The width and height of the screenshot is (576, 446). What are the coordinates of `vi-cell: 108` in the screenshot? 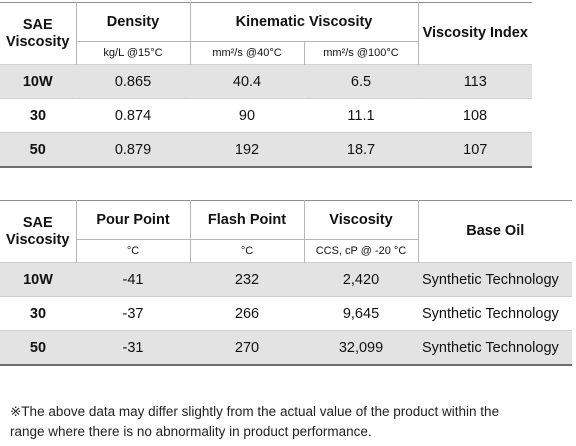 It's located at (475, 115).